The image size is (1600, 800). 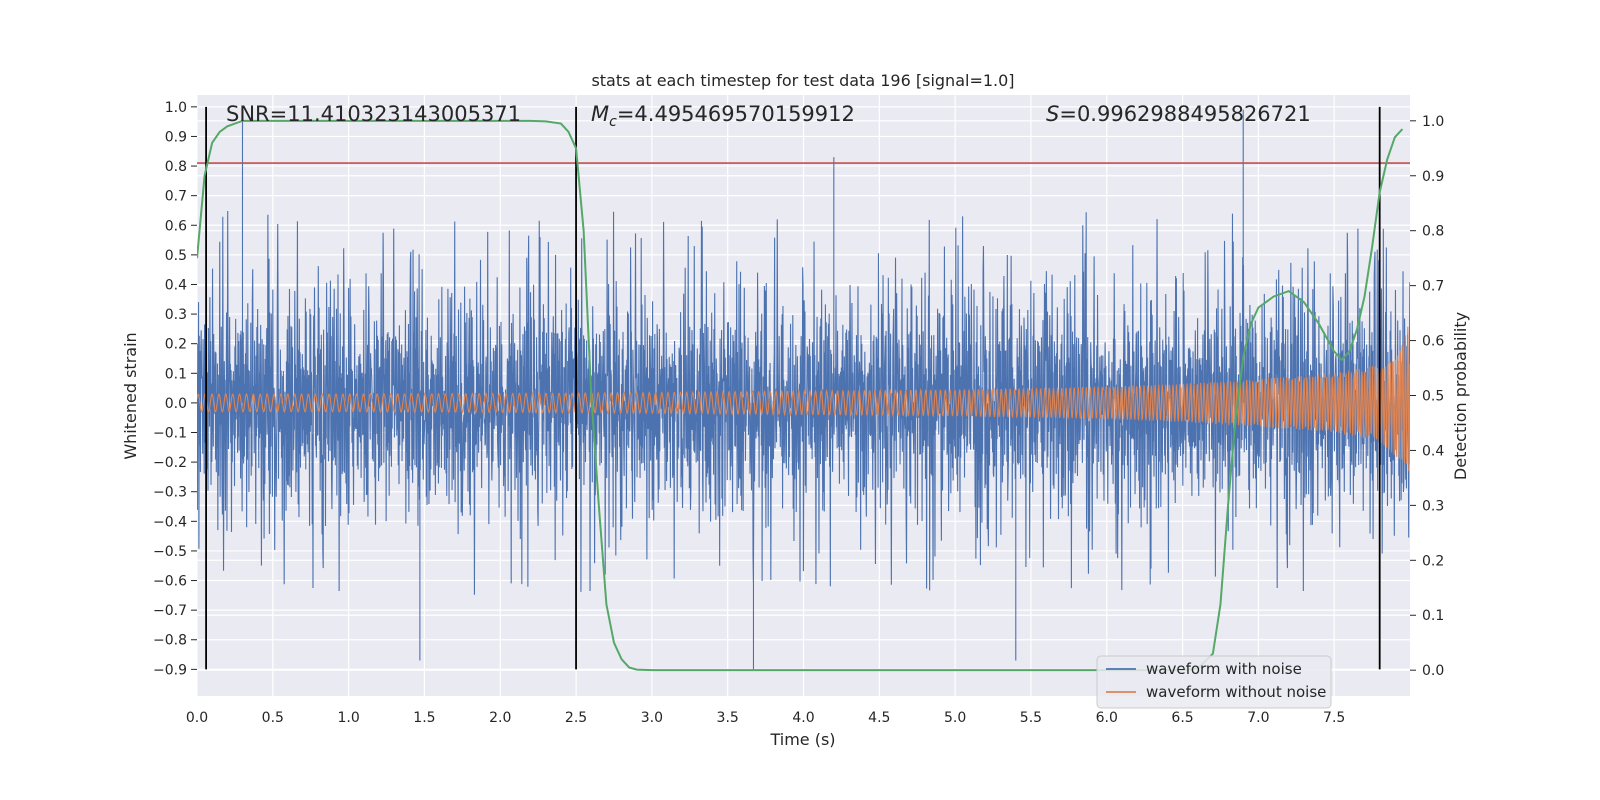 I want to click on y-tick-label: −0.8, so click(x=170, y=641).